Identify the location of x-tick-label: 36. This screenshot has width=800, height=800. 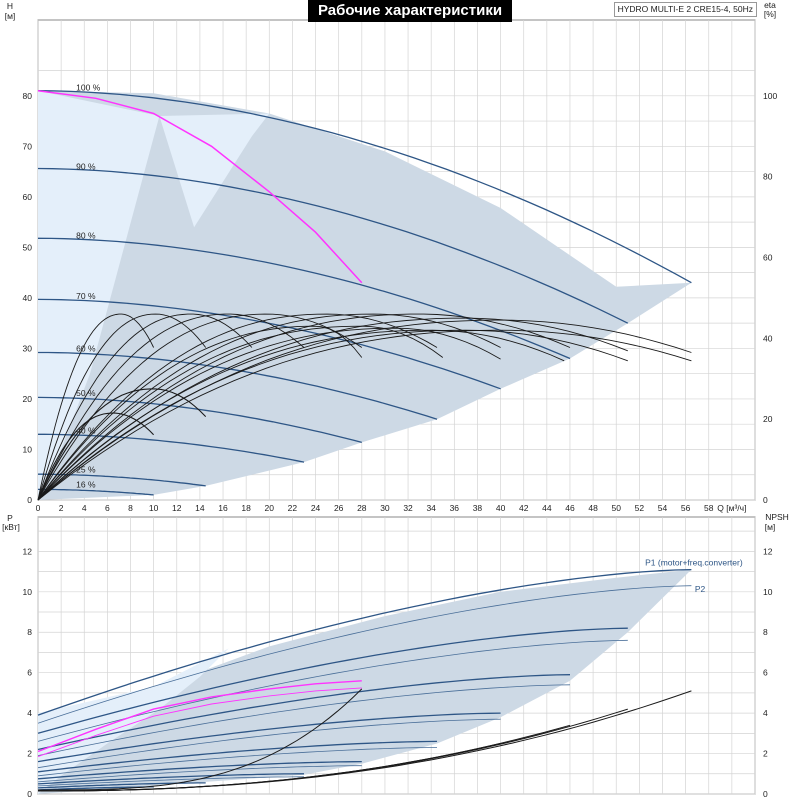
(455, 508).